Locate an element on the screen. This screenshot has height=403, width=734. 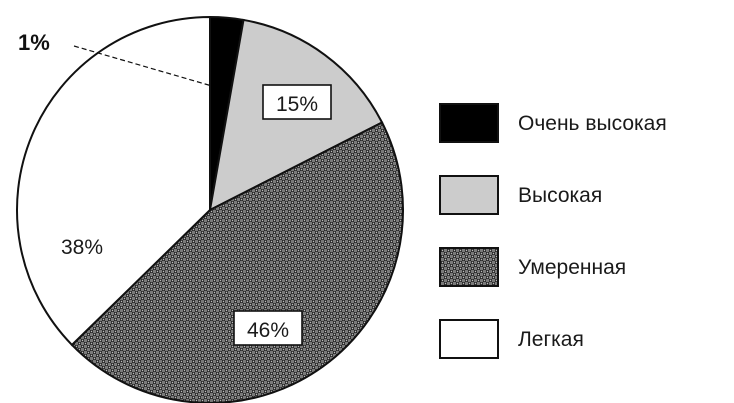
slice-label-2: 15% is located at coordinates (297, 104).